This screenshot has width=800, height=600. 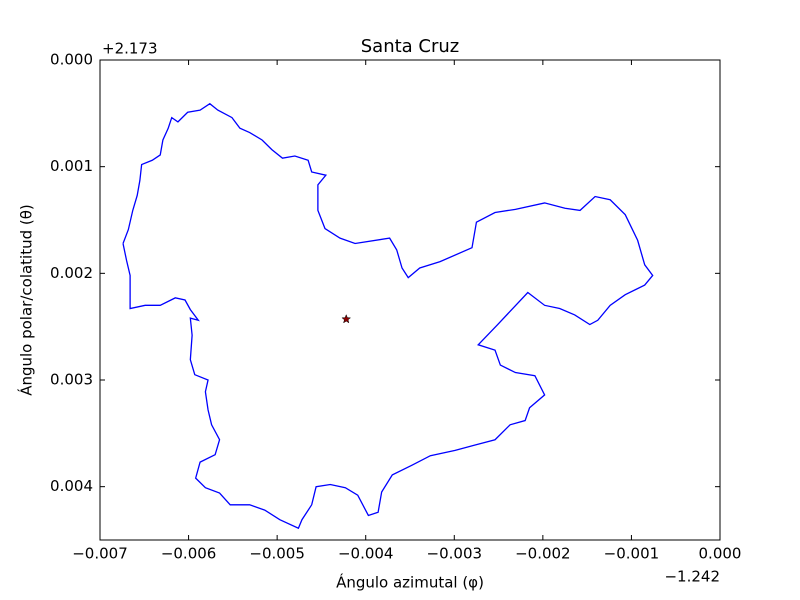 I want to click on y-tick-label: 0.000, so click(x=71, y=60).